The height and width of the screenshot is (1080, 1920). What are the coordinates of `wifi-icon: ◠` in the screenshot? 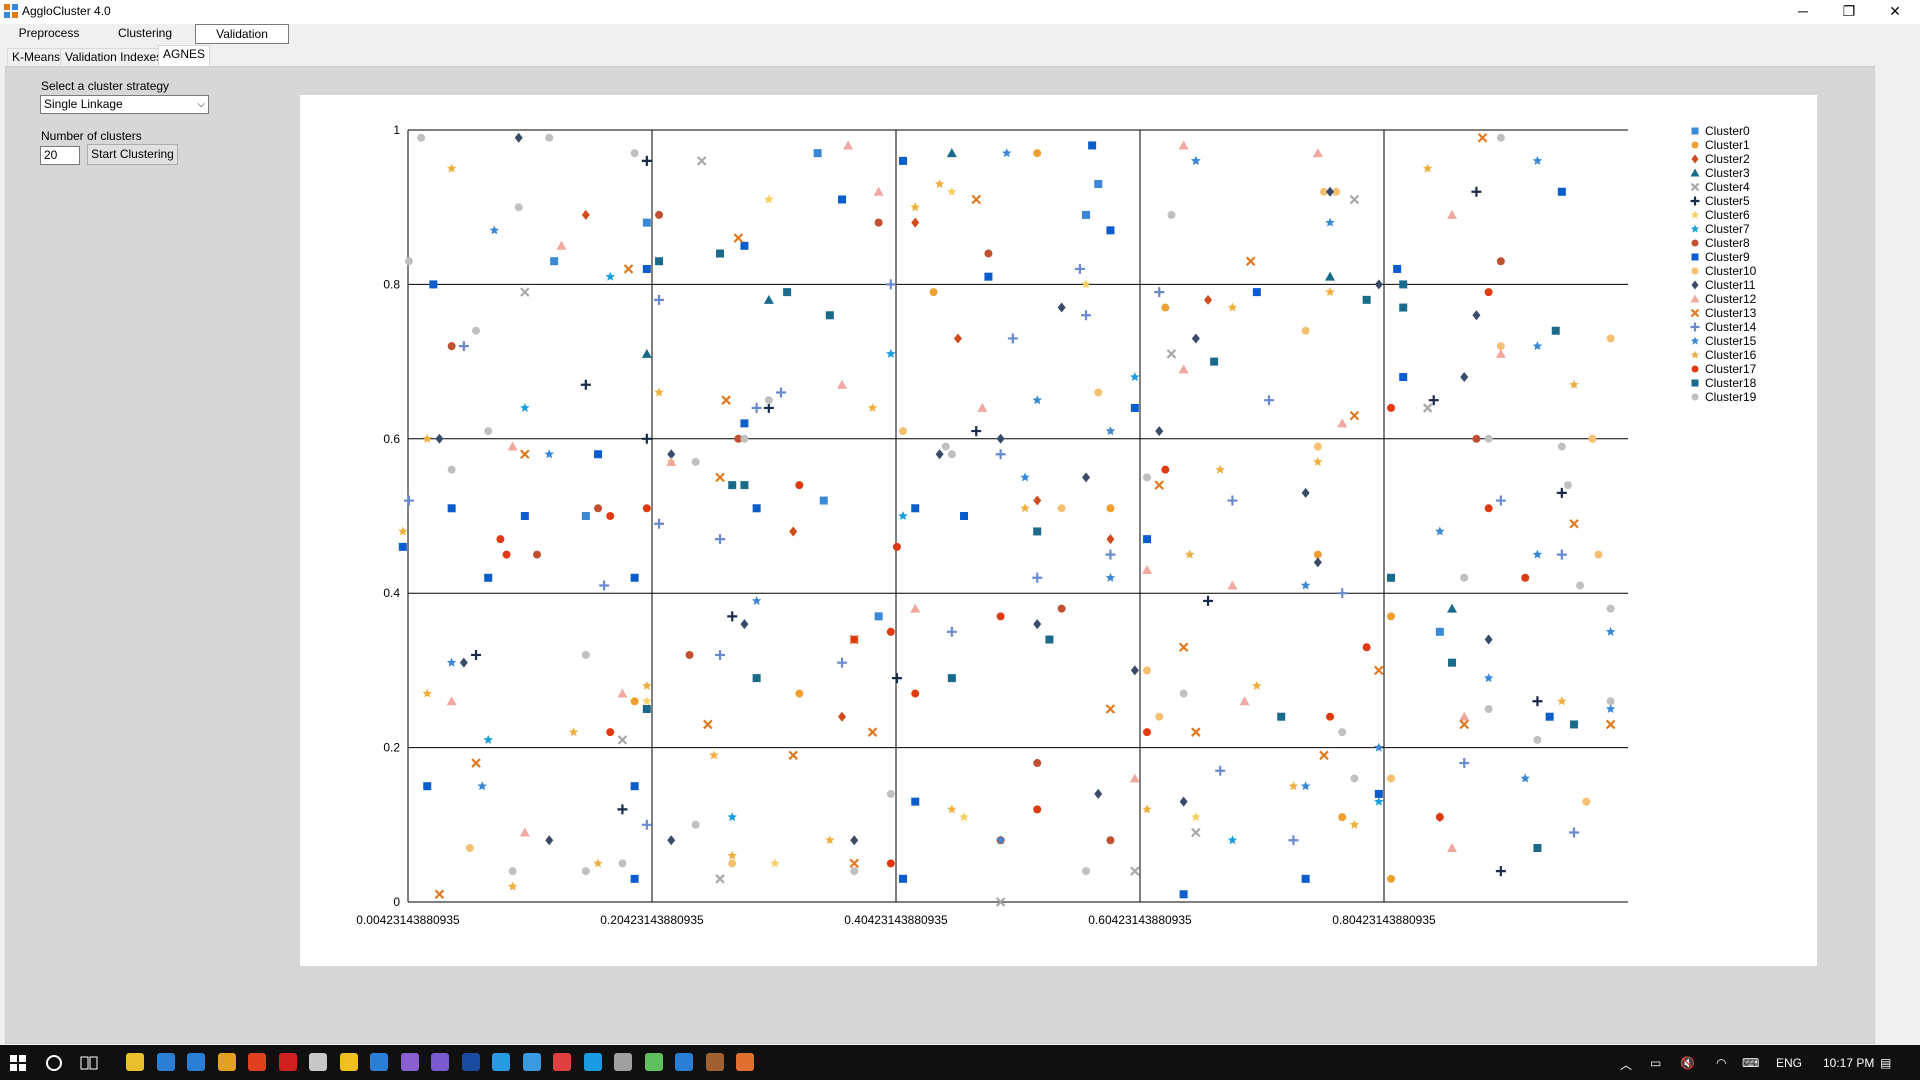 It's located at (1721, 1063).